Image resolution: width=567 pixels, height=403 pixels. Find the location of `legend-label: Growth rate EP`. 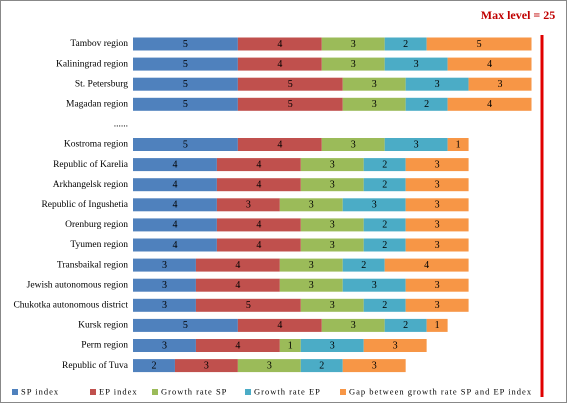

legend-label: Growth rate EP is located at coordinates (287, 391).